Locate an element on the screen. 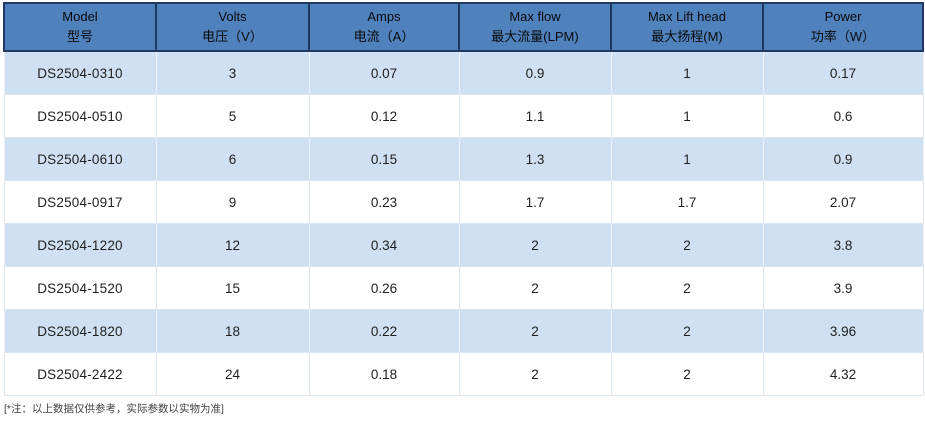 The width and height of the screenshot is (925, 422). value-cell: 1.3 is located at coordinates (535, 159).